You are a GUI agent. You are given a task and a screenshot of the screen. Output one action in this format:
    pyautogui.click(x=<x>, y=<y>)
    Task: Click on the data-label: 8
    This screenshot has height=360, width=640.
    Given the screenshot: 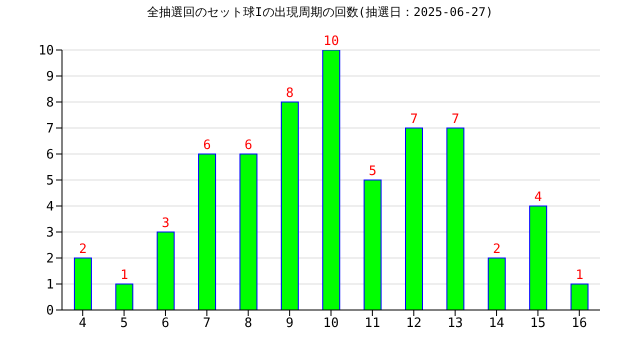 What is the action you would take?
    pyautogui.click(x=290, y=93)
    